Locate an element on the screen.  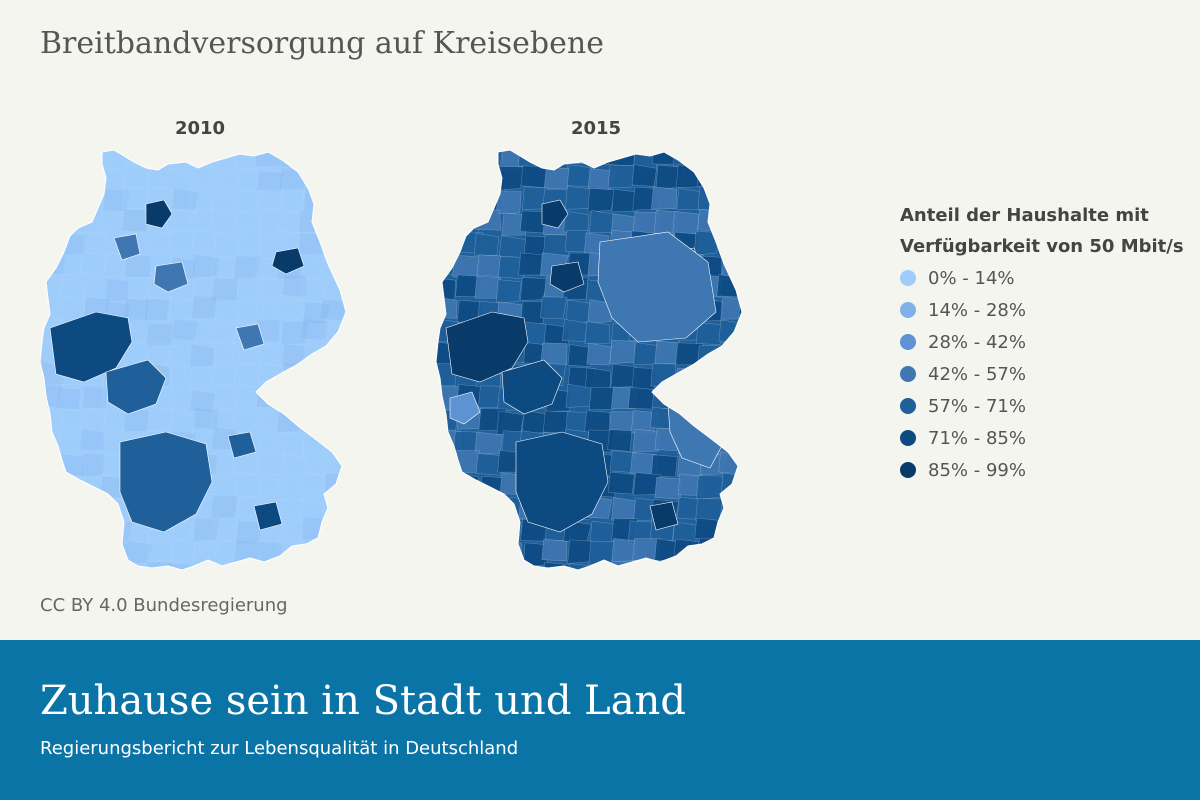
region-rhein-main is located at coordinates (532, 387).